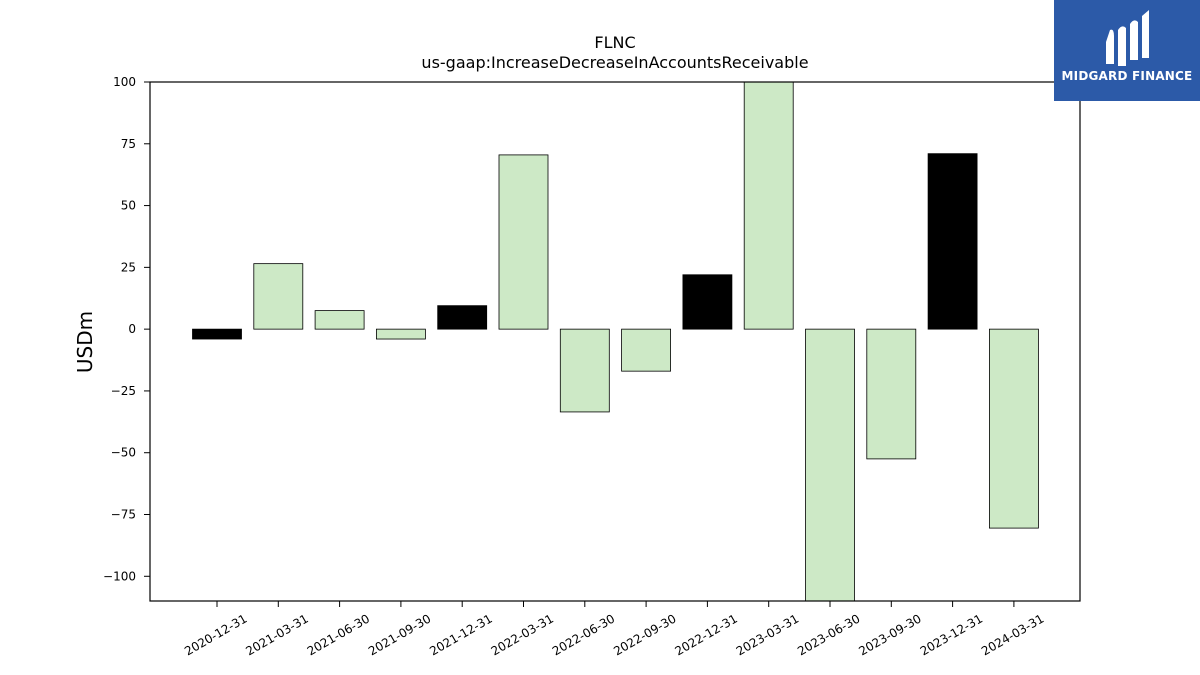 The width and height of the screenshot is (1200, 675). I want to click on y-axis-label: USDm, so click(85, 342).